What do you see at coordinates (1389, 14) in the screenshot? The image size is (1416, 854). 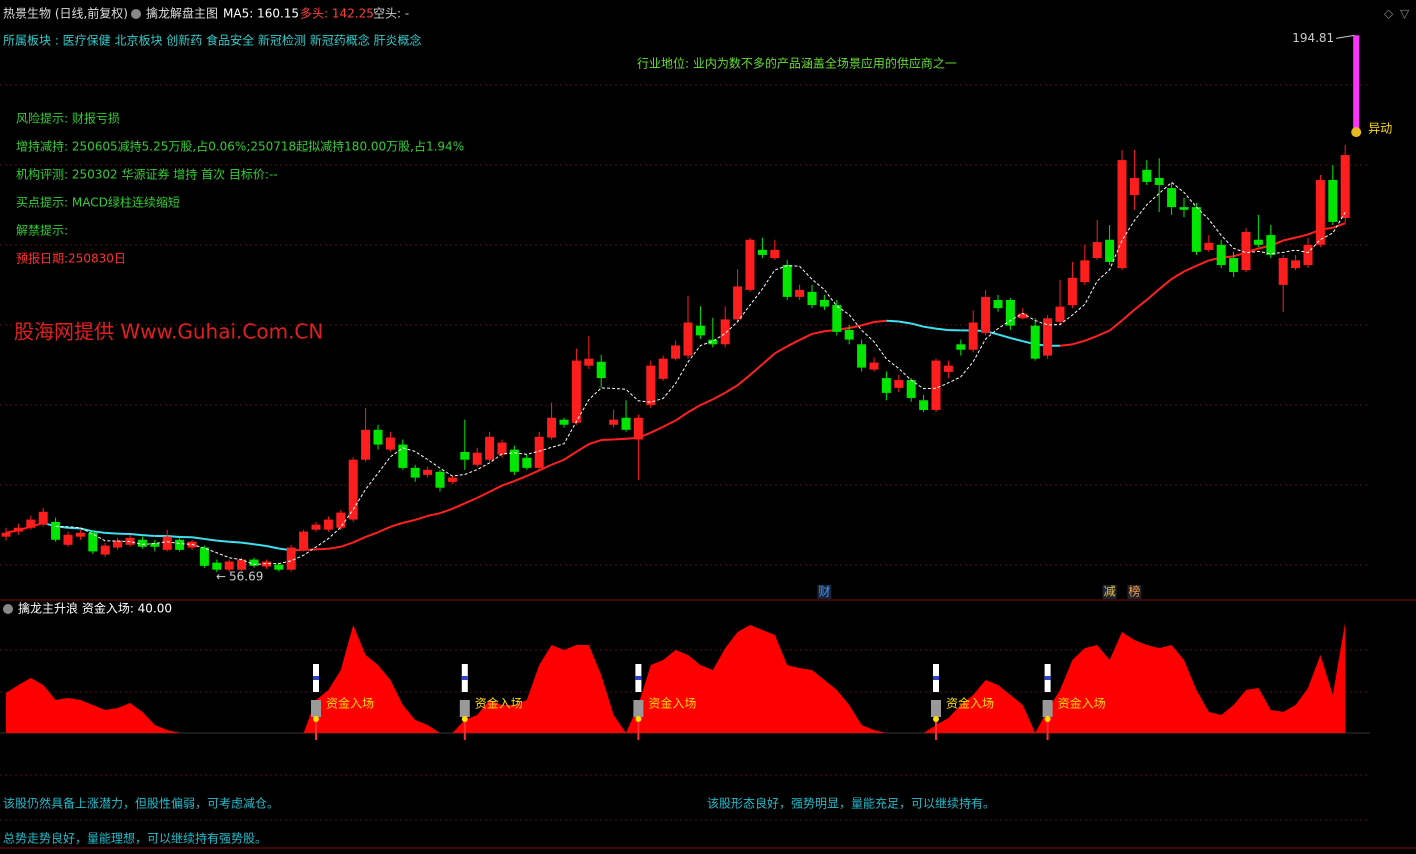 I see `icon: ◇` at bounding box center [1389, 14].